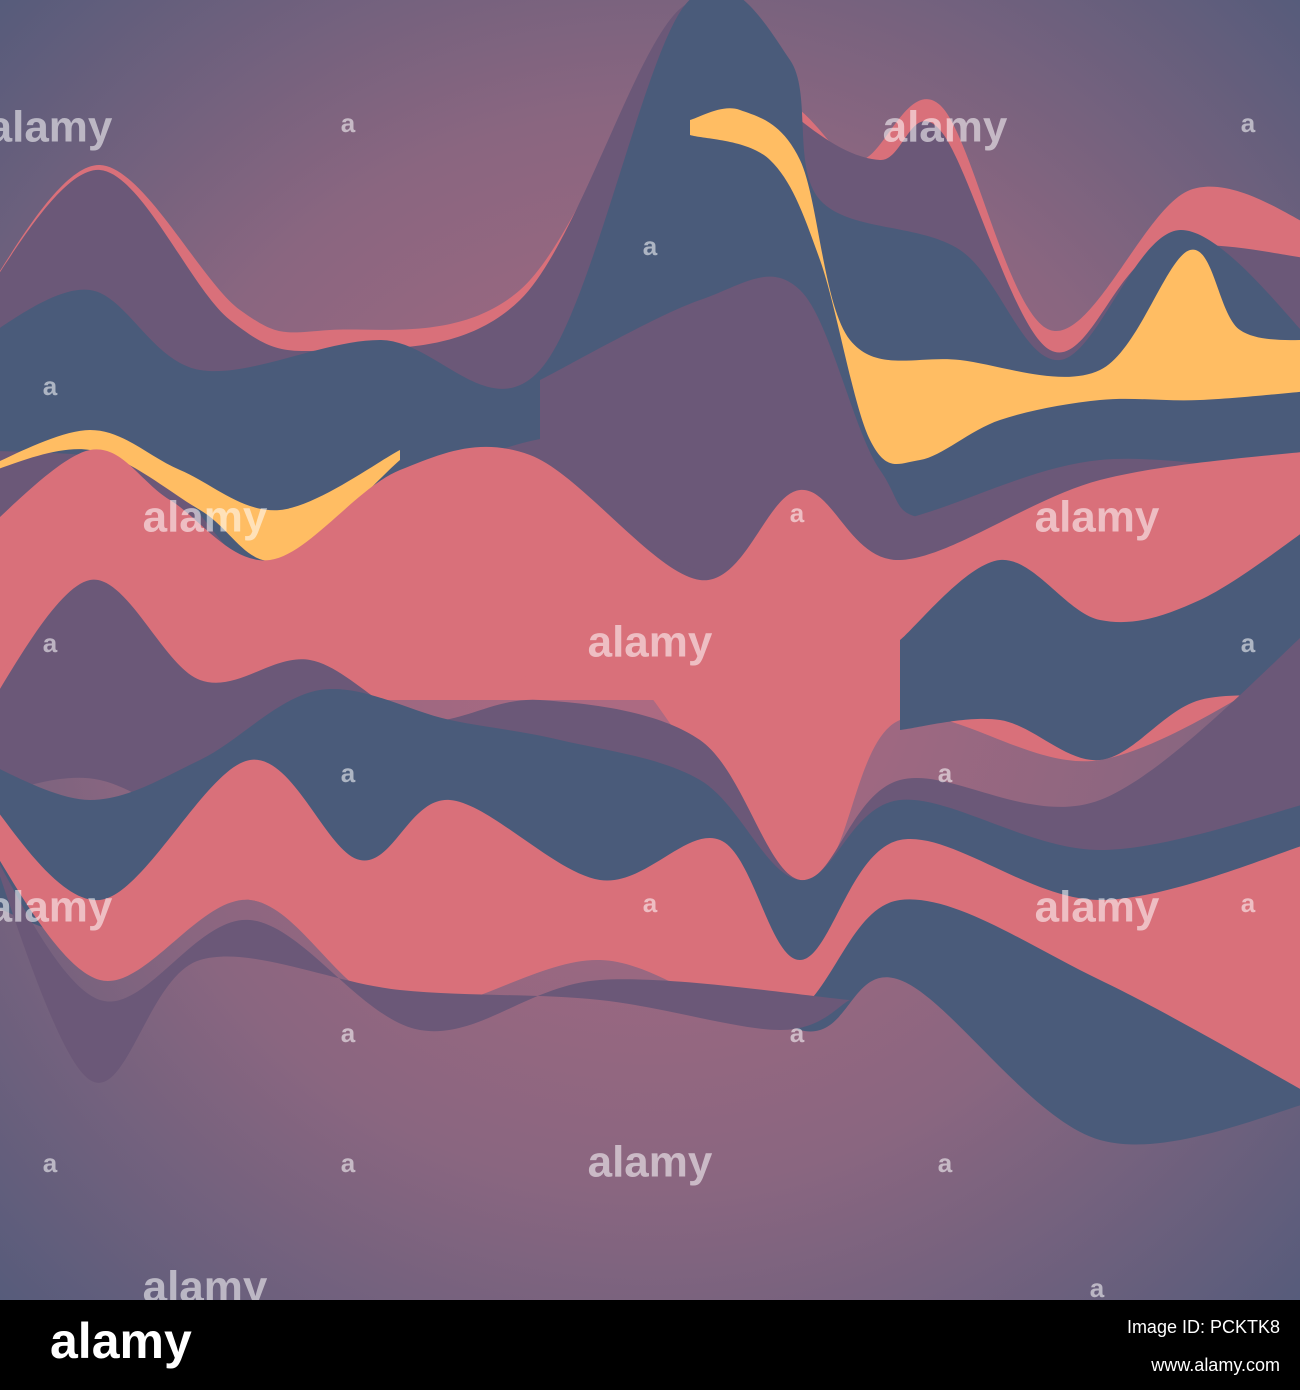 The height and width of the screenshot is (1390, 1300). I want to click on footer-logo: alamy, so click(121, 1341).